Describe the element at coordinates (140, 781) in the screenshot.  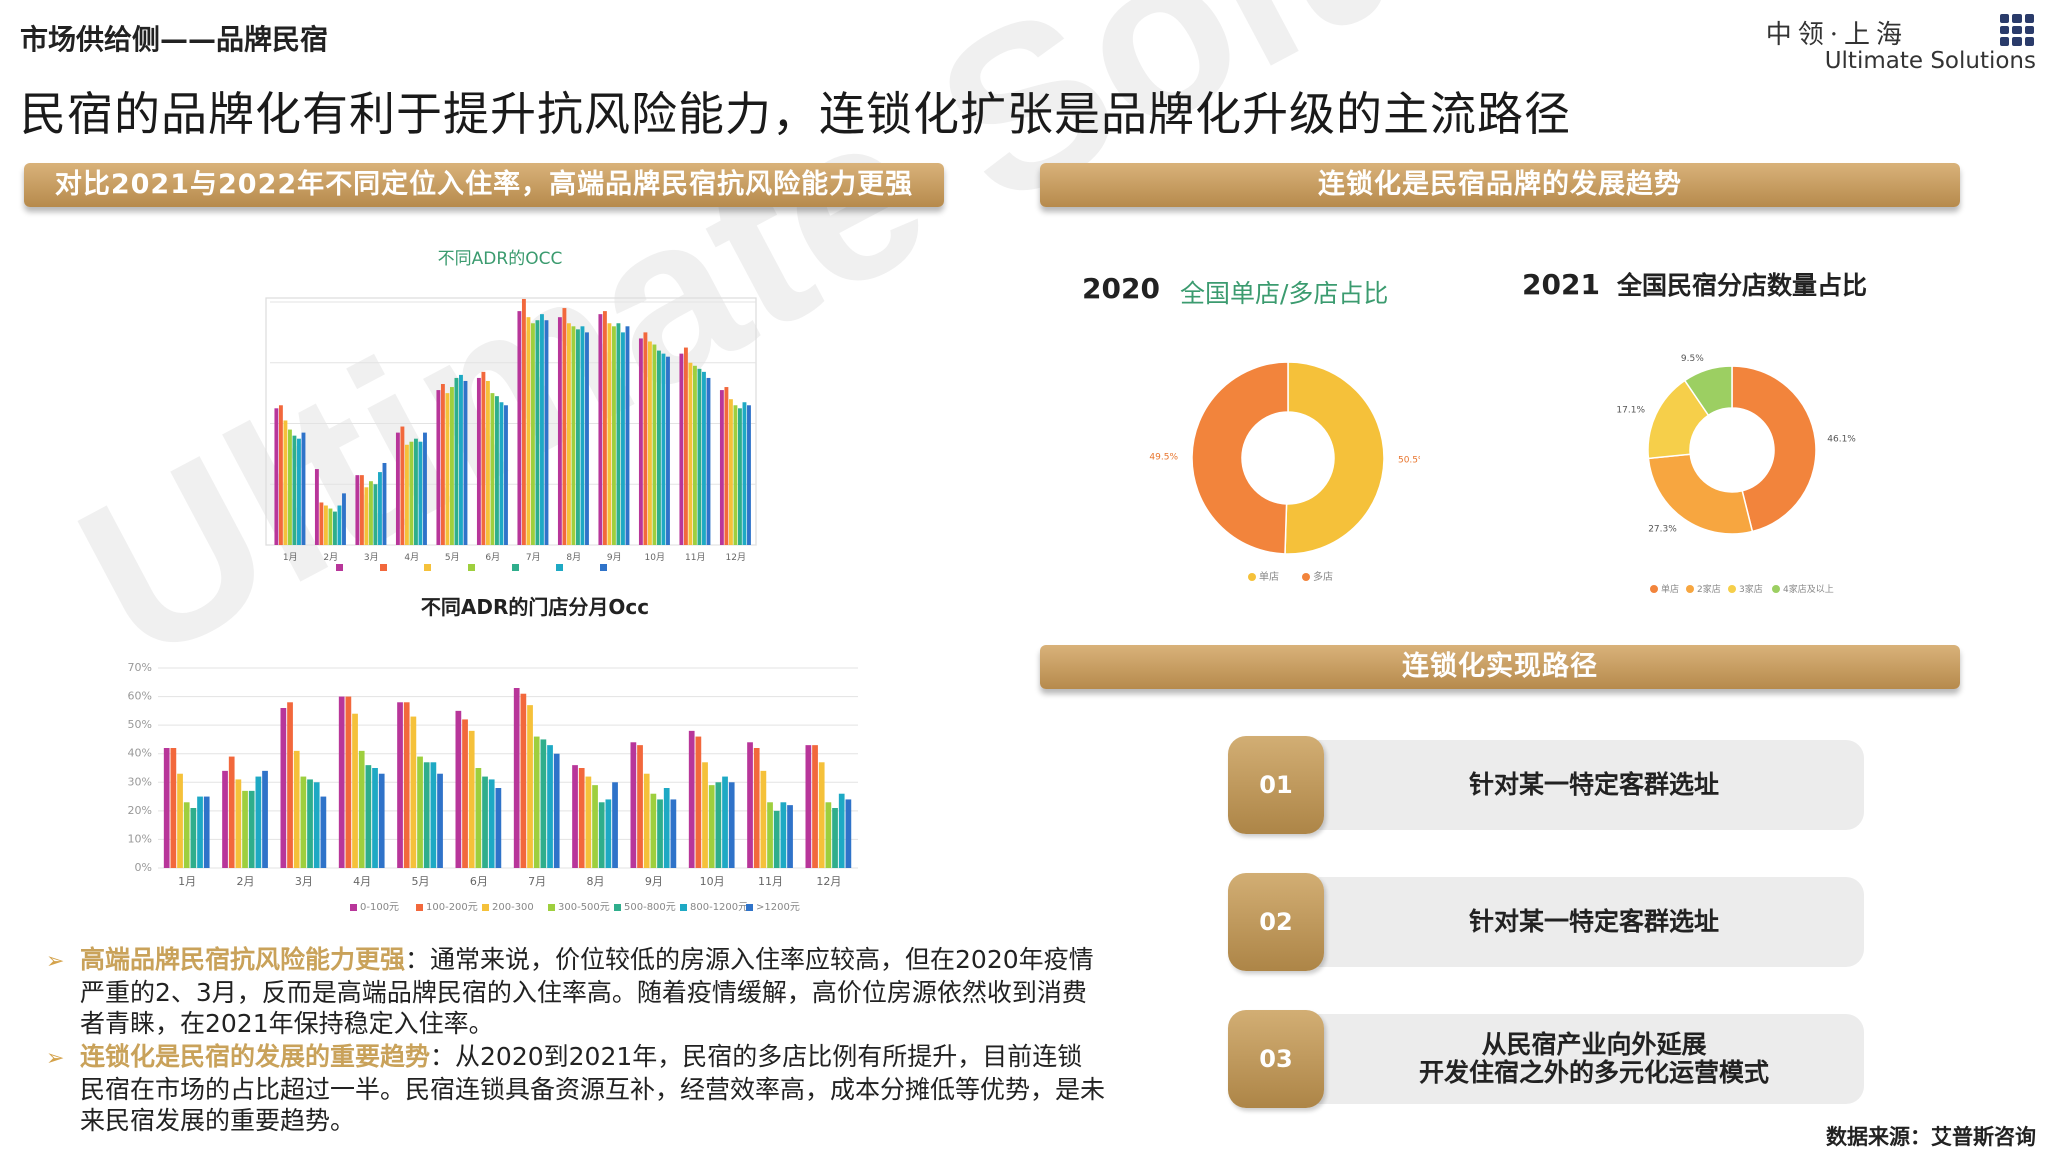
I see `y-tick-label: 30%` at that location.